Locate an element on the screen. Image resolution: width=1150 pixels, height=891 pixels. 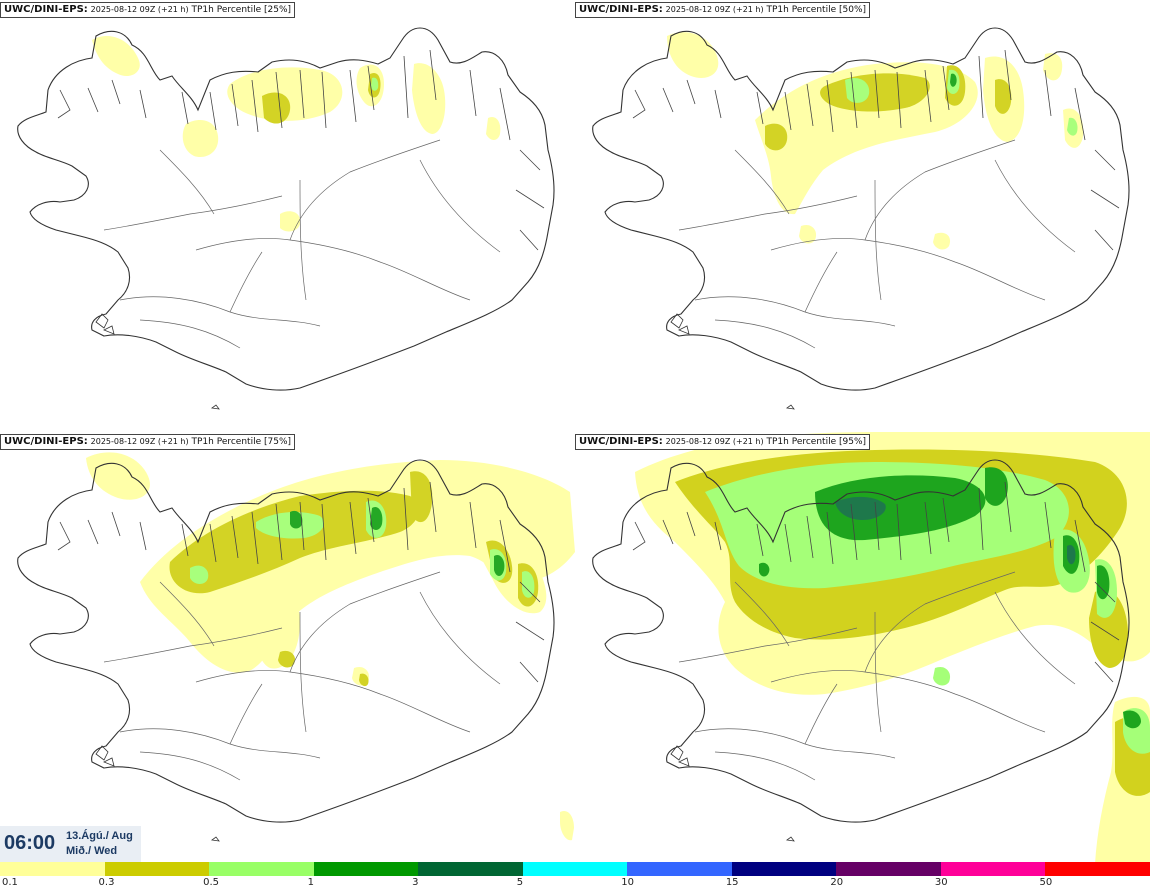
colorbar-tick-label: 1 is located at coordinates (310, 882).